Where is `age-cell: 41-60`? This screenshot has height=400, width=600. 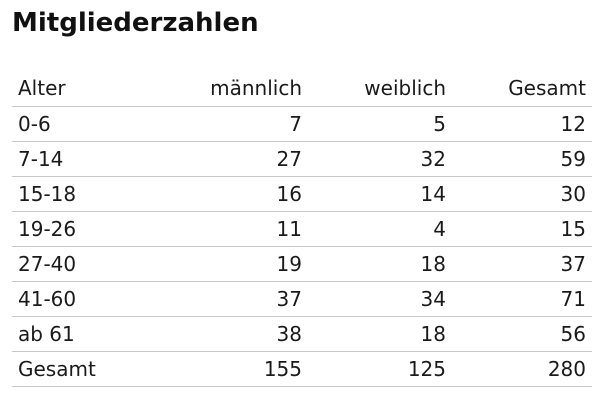
age-cell: 41-60 is located at coordinates (86, 298).